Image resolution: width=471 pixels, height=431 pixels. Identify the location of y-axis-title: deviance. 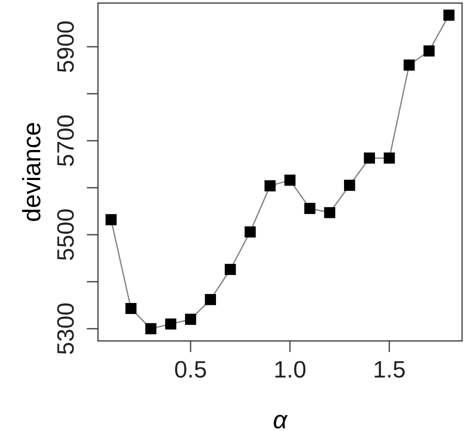
(31, 172).